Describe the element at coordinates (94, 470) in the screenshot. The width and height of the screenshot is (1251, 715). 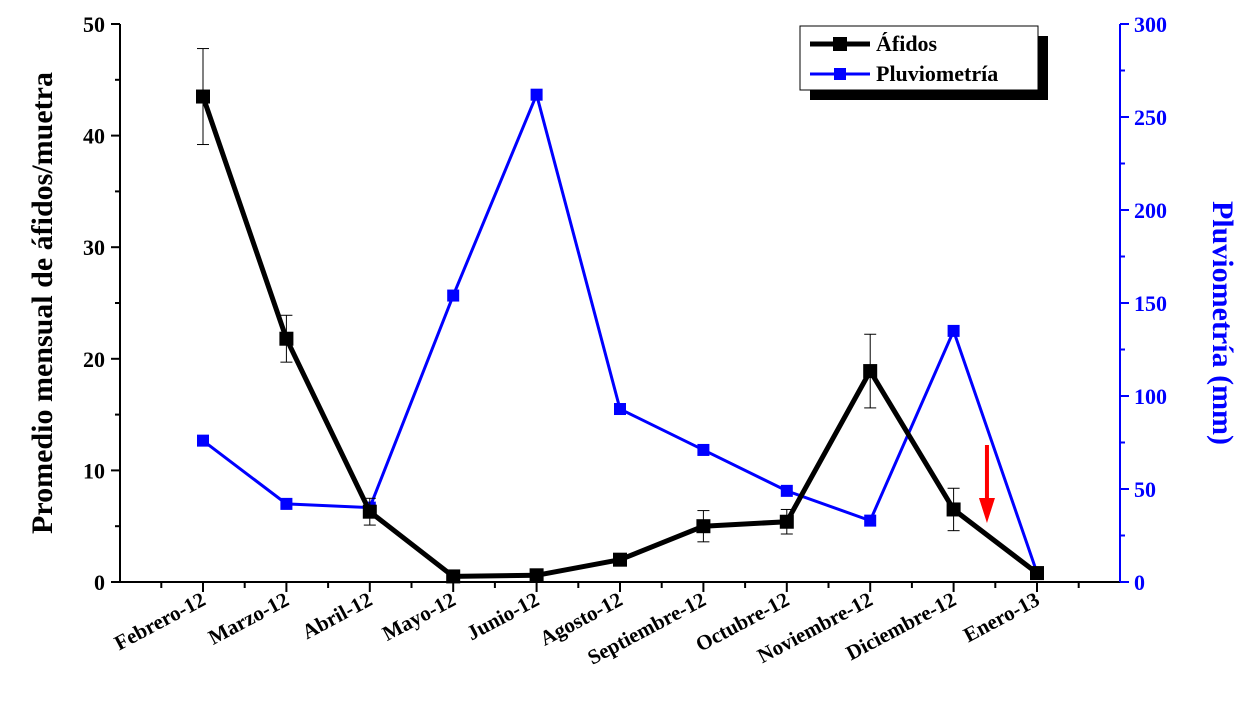
I see `left-tick-label: 10` at that location.